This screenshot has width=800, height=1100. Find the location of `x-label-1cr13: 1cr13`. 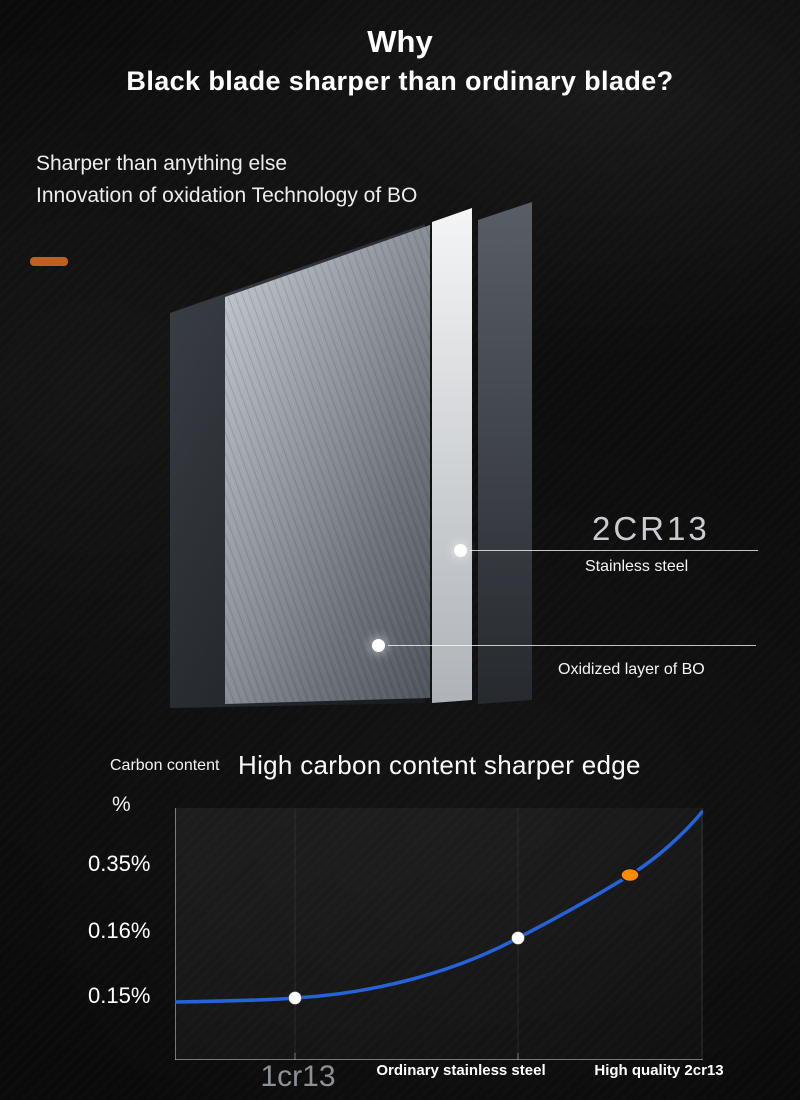

x-label-1cr13: 1cr13 is located at coordinates (298, 1076).